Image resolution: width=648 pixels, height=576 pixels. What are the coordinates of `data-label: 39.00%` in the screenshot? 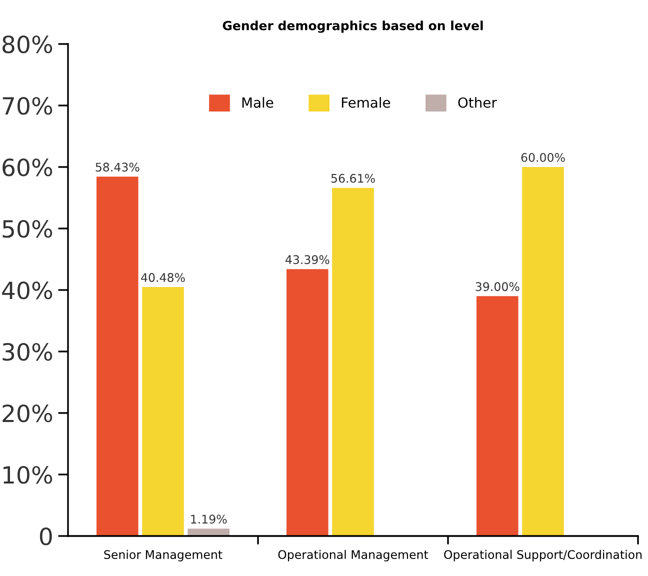 It's located at (498, 287).